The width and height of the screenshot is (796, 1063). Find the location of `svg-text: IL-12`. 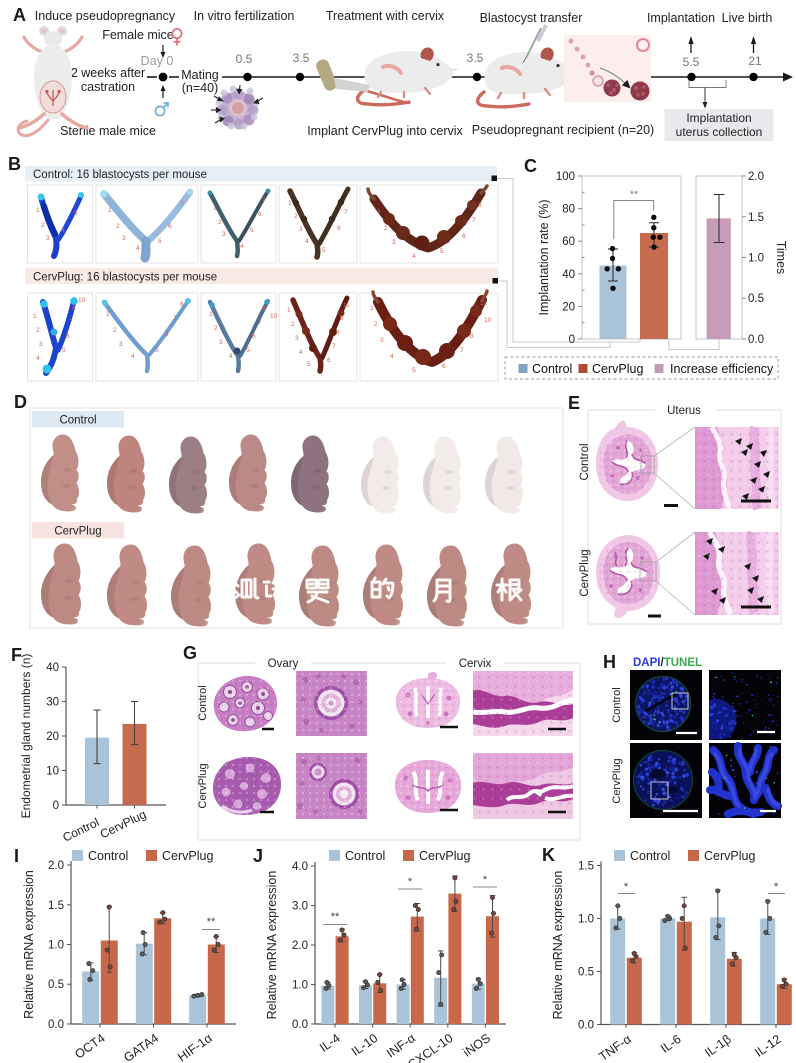

svg-text: IL-12 is located at coordinates (767, 1046).